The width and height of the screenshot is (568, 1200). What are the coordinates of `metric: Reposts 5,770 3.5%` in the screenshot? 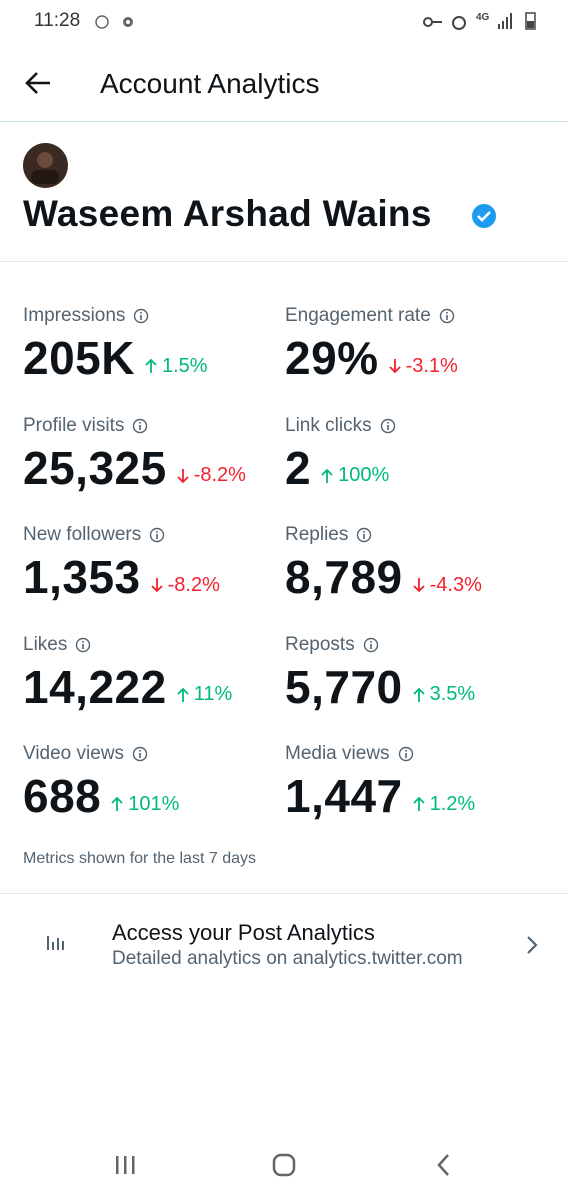 It's located at (420, 673).